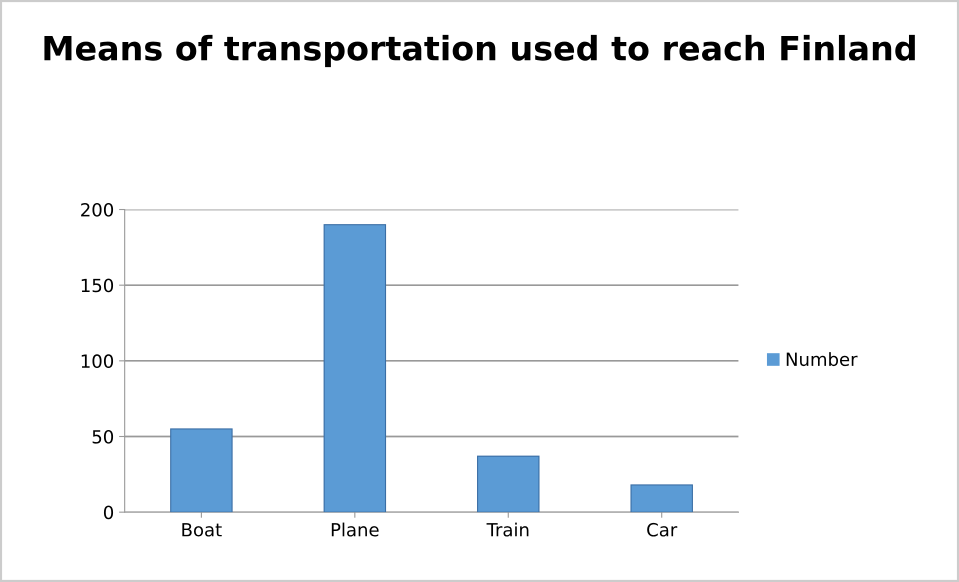 This screenshot has width=959, height=582. I want to click on y-tick-label: 0, so click(109, 513).